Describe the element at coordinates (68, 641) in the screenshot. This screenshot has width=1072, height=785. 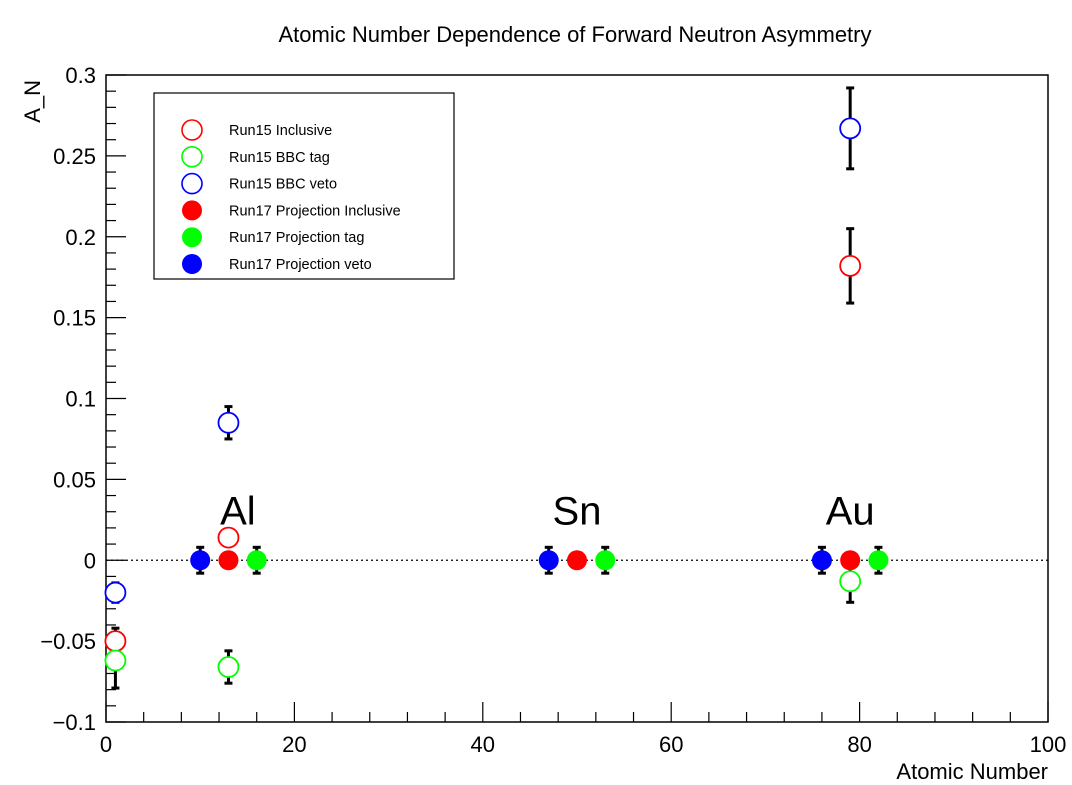
I see `y-tick-label: −0.05` at that location.